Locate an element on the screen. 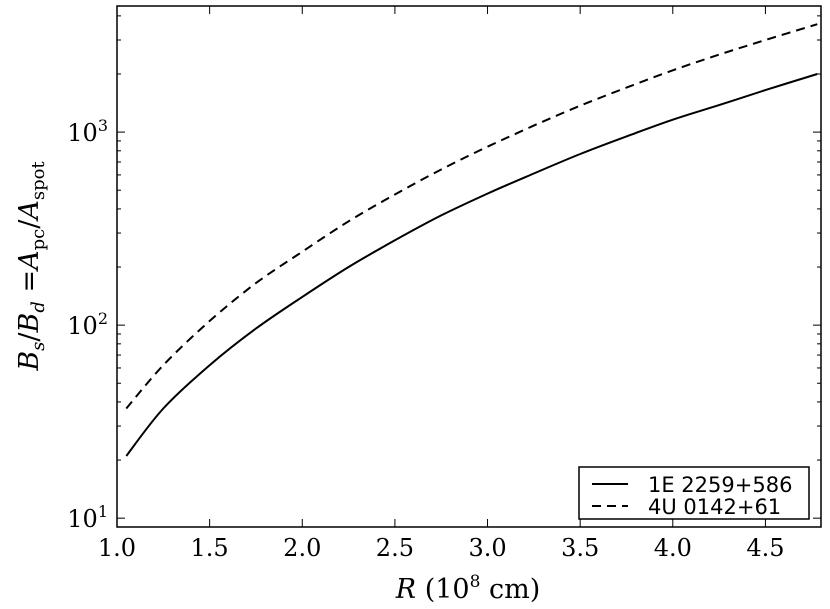 This screenshot has height=609, width=830. y-tick-label: 10¹ is located at coordinates (87, 517).